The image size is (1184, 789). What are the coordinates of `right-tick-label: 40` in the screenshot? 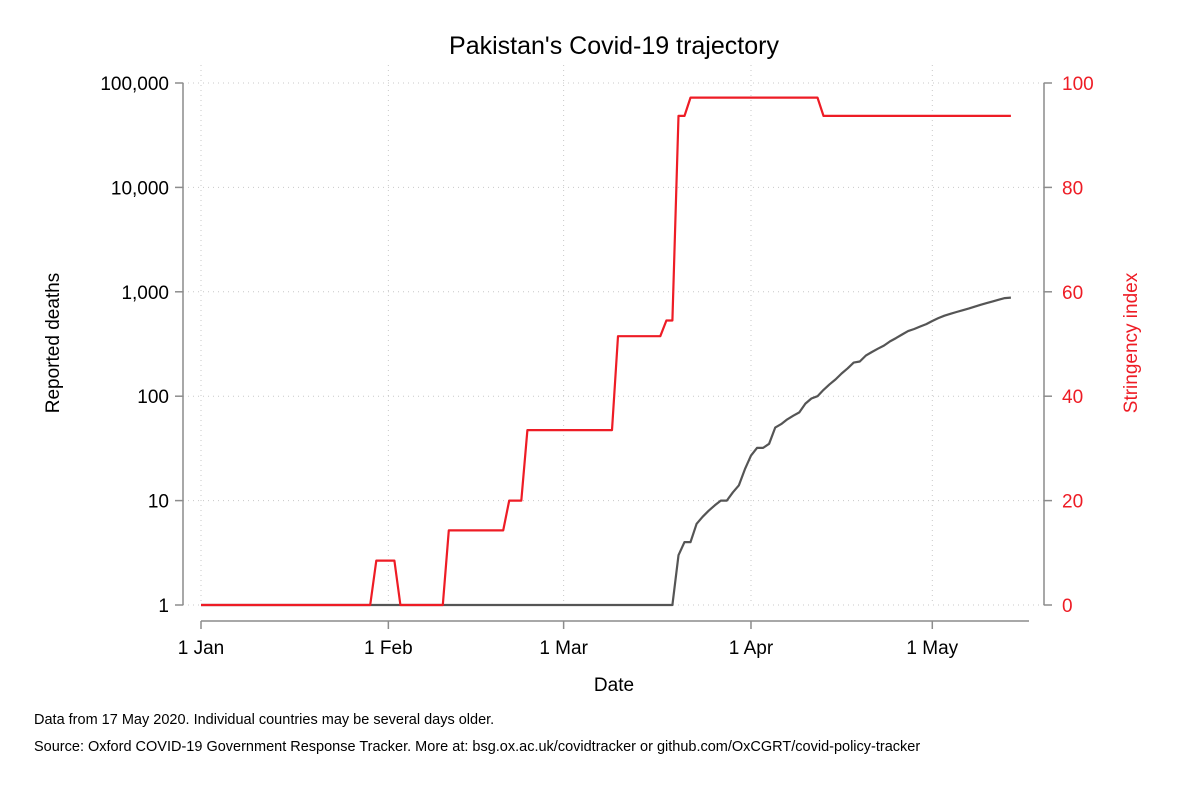 It's located at (1072, 397).